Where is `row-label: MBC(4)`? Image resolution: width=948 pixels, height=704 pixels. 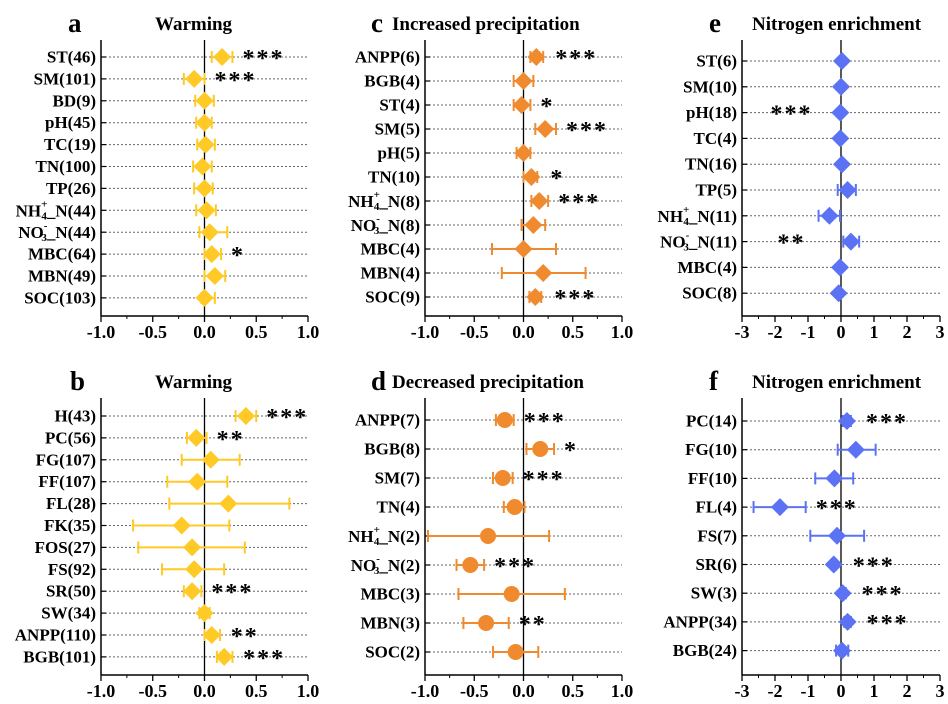 row-label: MBC(4) is located at coordinates (707, 267).